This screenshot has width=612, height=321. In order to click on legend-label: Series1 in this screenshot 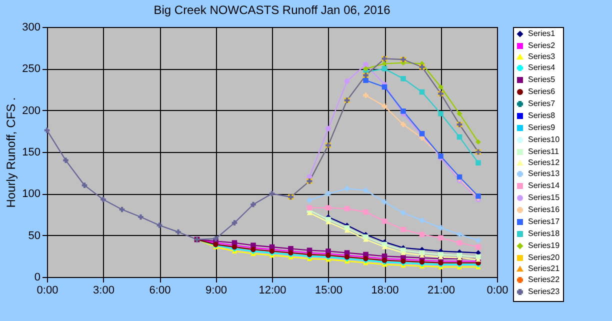, I will do `click(542, 33)`.